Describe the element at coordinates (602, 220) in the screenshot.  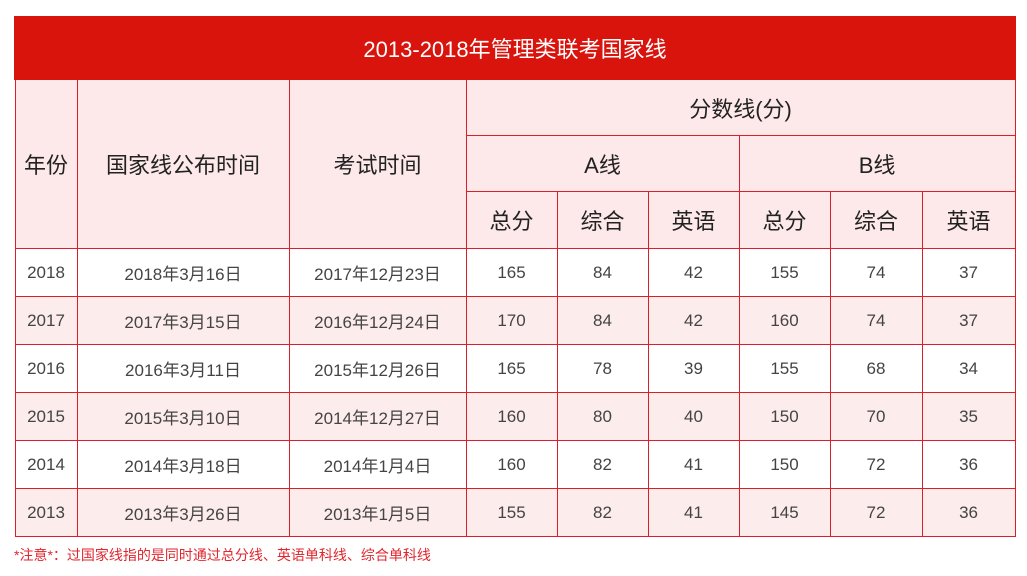
I see `header-a-comprehensive: 综合` at that location.